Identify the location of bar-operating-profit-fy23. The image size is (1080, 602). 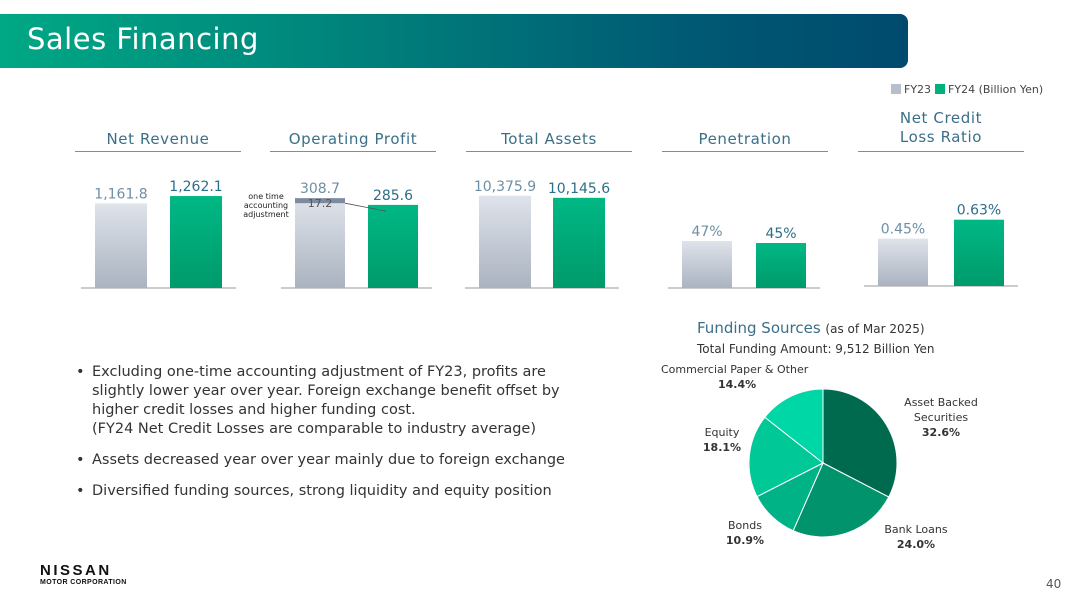
(320, 243).